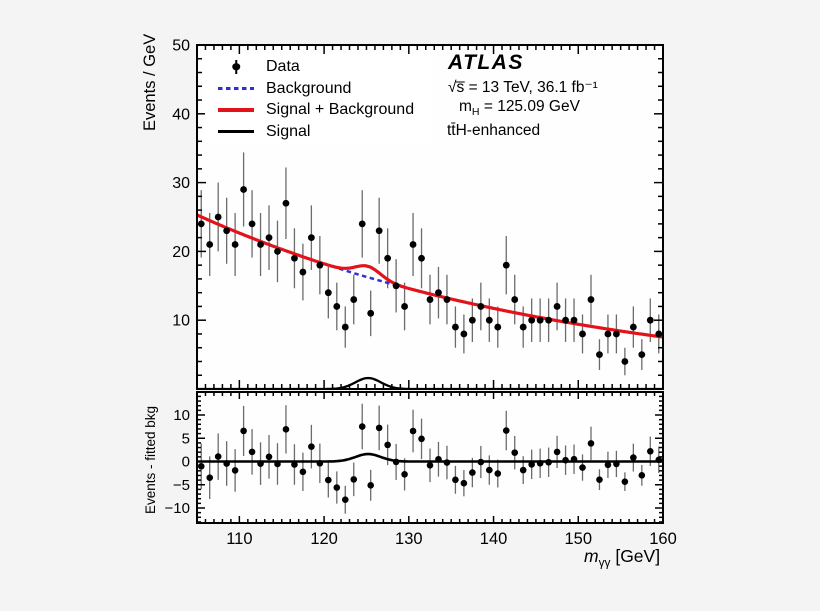  Describe the element at coordinates (150, 82) in the screenshot. I see `main-y-axis-title: Events / GeV` at that location.